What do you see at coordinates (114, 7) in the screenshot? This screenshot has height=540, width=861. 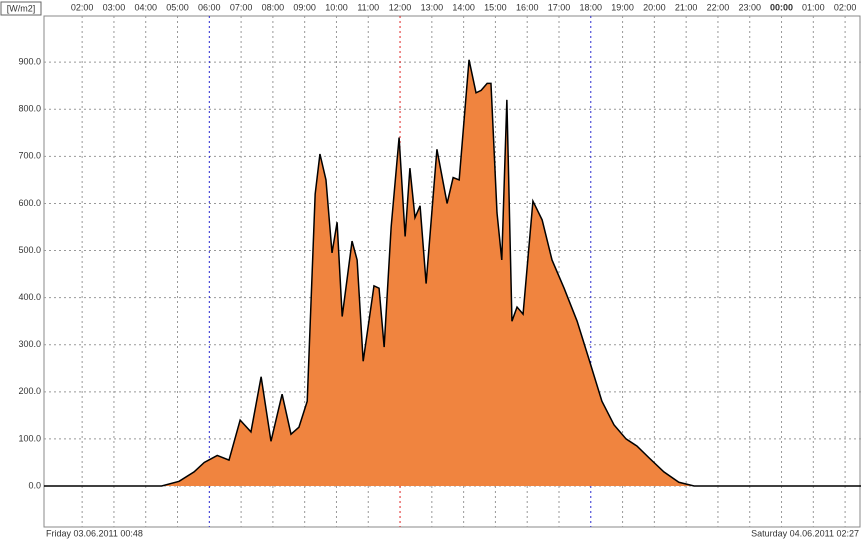 I see `x-tick-label: 03:00` at bounding box center [114, 7].